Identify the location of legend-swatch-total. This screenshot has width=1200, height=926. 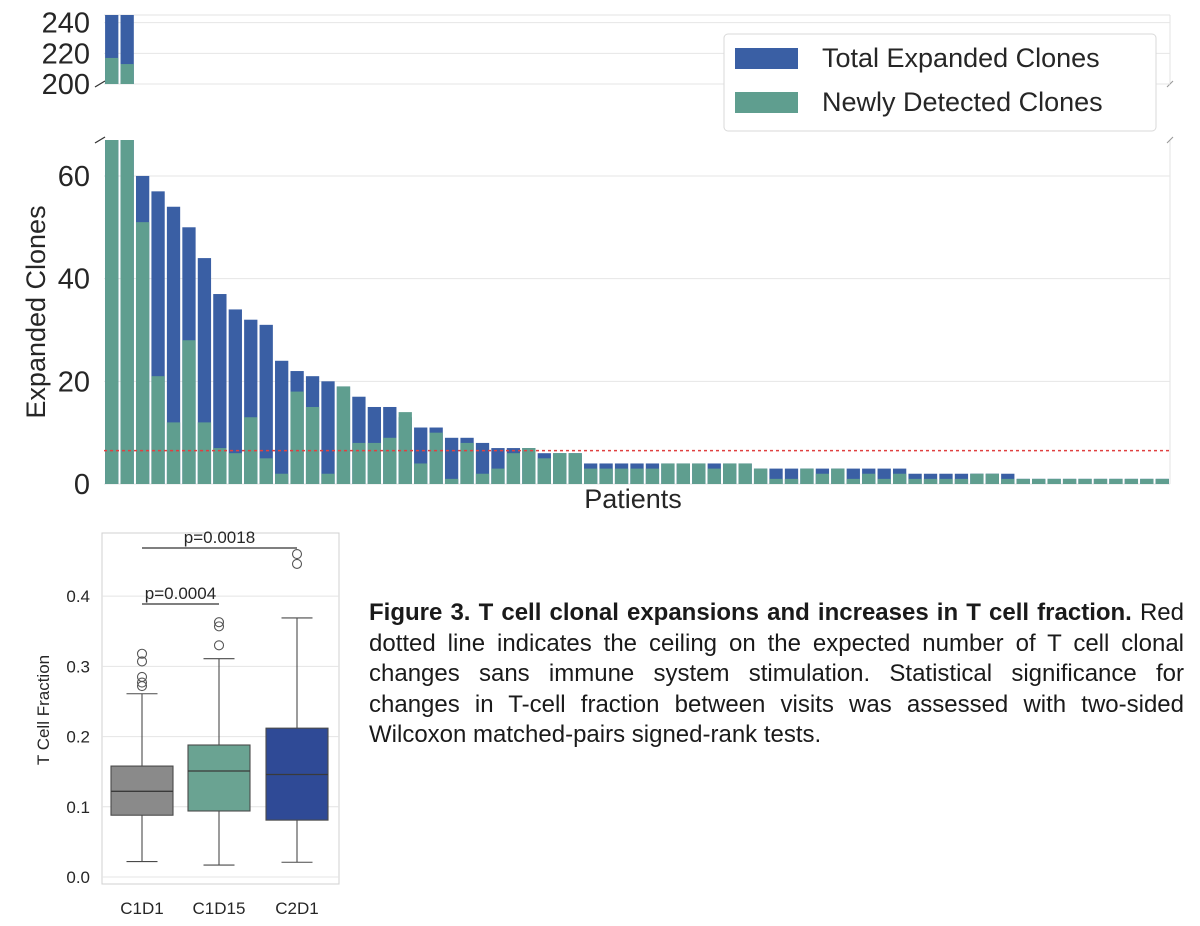
(766, 58).